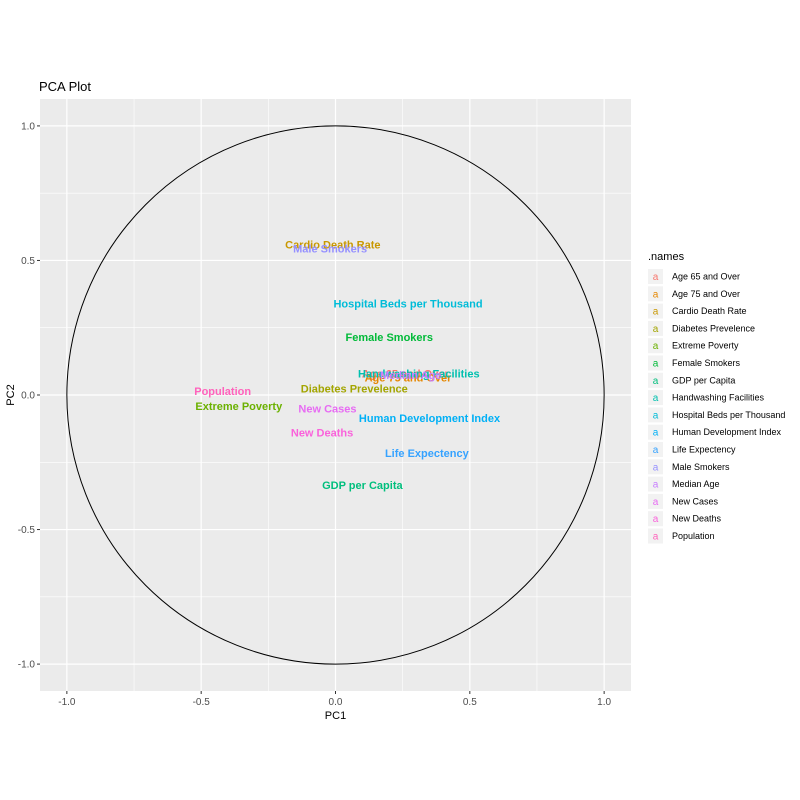 The height and width of the screenshot is (800, 800). I want to click on legend-label: Cardio Death Rate, so click(709, 311).